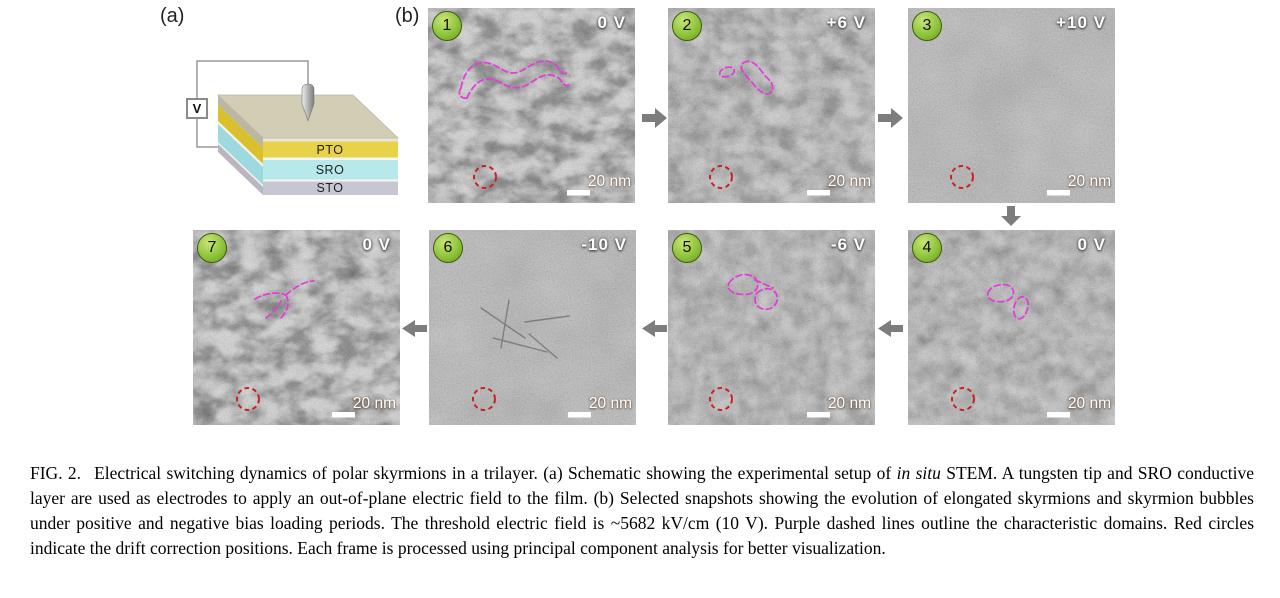  Describe the element at coordinates (604, 244) in the screenshot. I see `voltage-label: -10 V` at that location.